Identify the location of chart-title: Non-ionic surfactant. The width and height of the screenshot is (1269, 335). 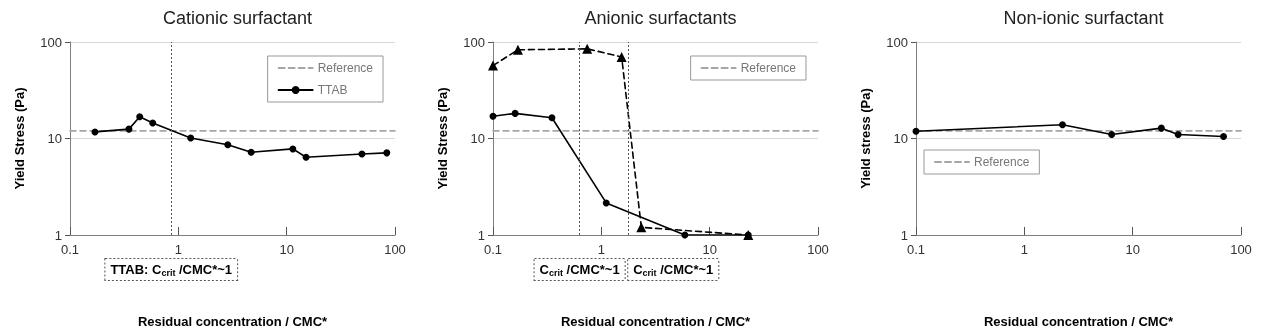
(1083, 18).